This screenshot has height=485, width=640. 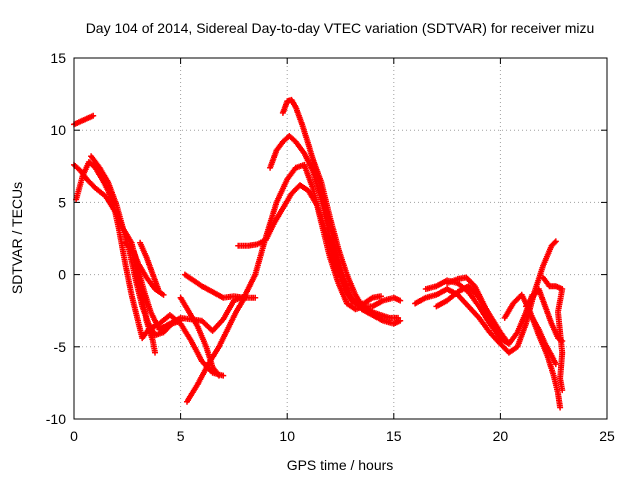 What do you see at coordinates (607, 436) in the screenshot?
I see `x-tick-label: 25` at bounding box center [607, 436].